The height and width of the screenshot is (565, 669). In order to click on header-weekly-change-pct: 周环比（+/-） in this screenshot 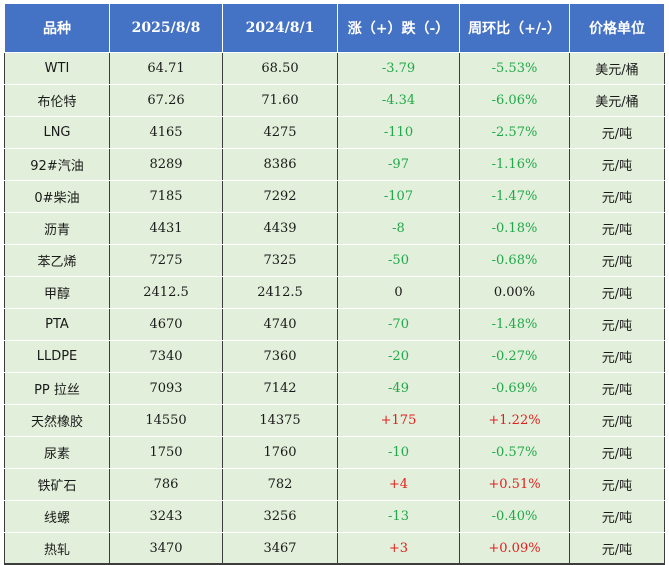, I will do `click(514, 28)`.